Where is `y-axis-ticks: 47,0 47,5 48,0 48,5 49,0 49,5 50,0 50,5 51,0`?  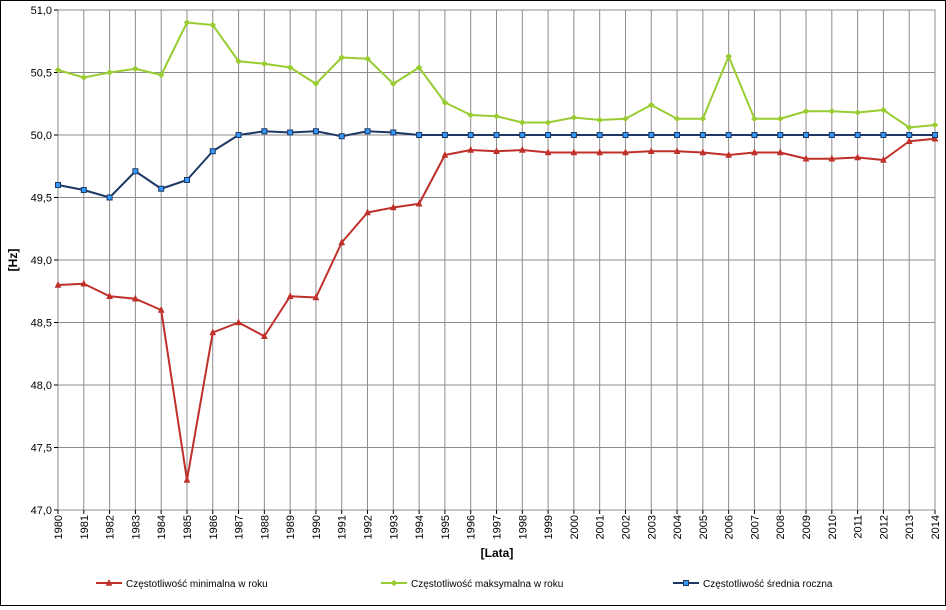
y-axis-ticks: 47,0 47,5 48,0 48,5 49,0 49,5 50,0 50,5 51,0 is located at coordinates (44, 261).